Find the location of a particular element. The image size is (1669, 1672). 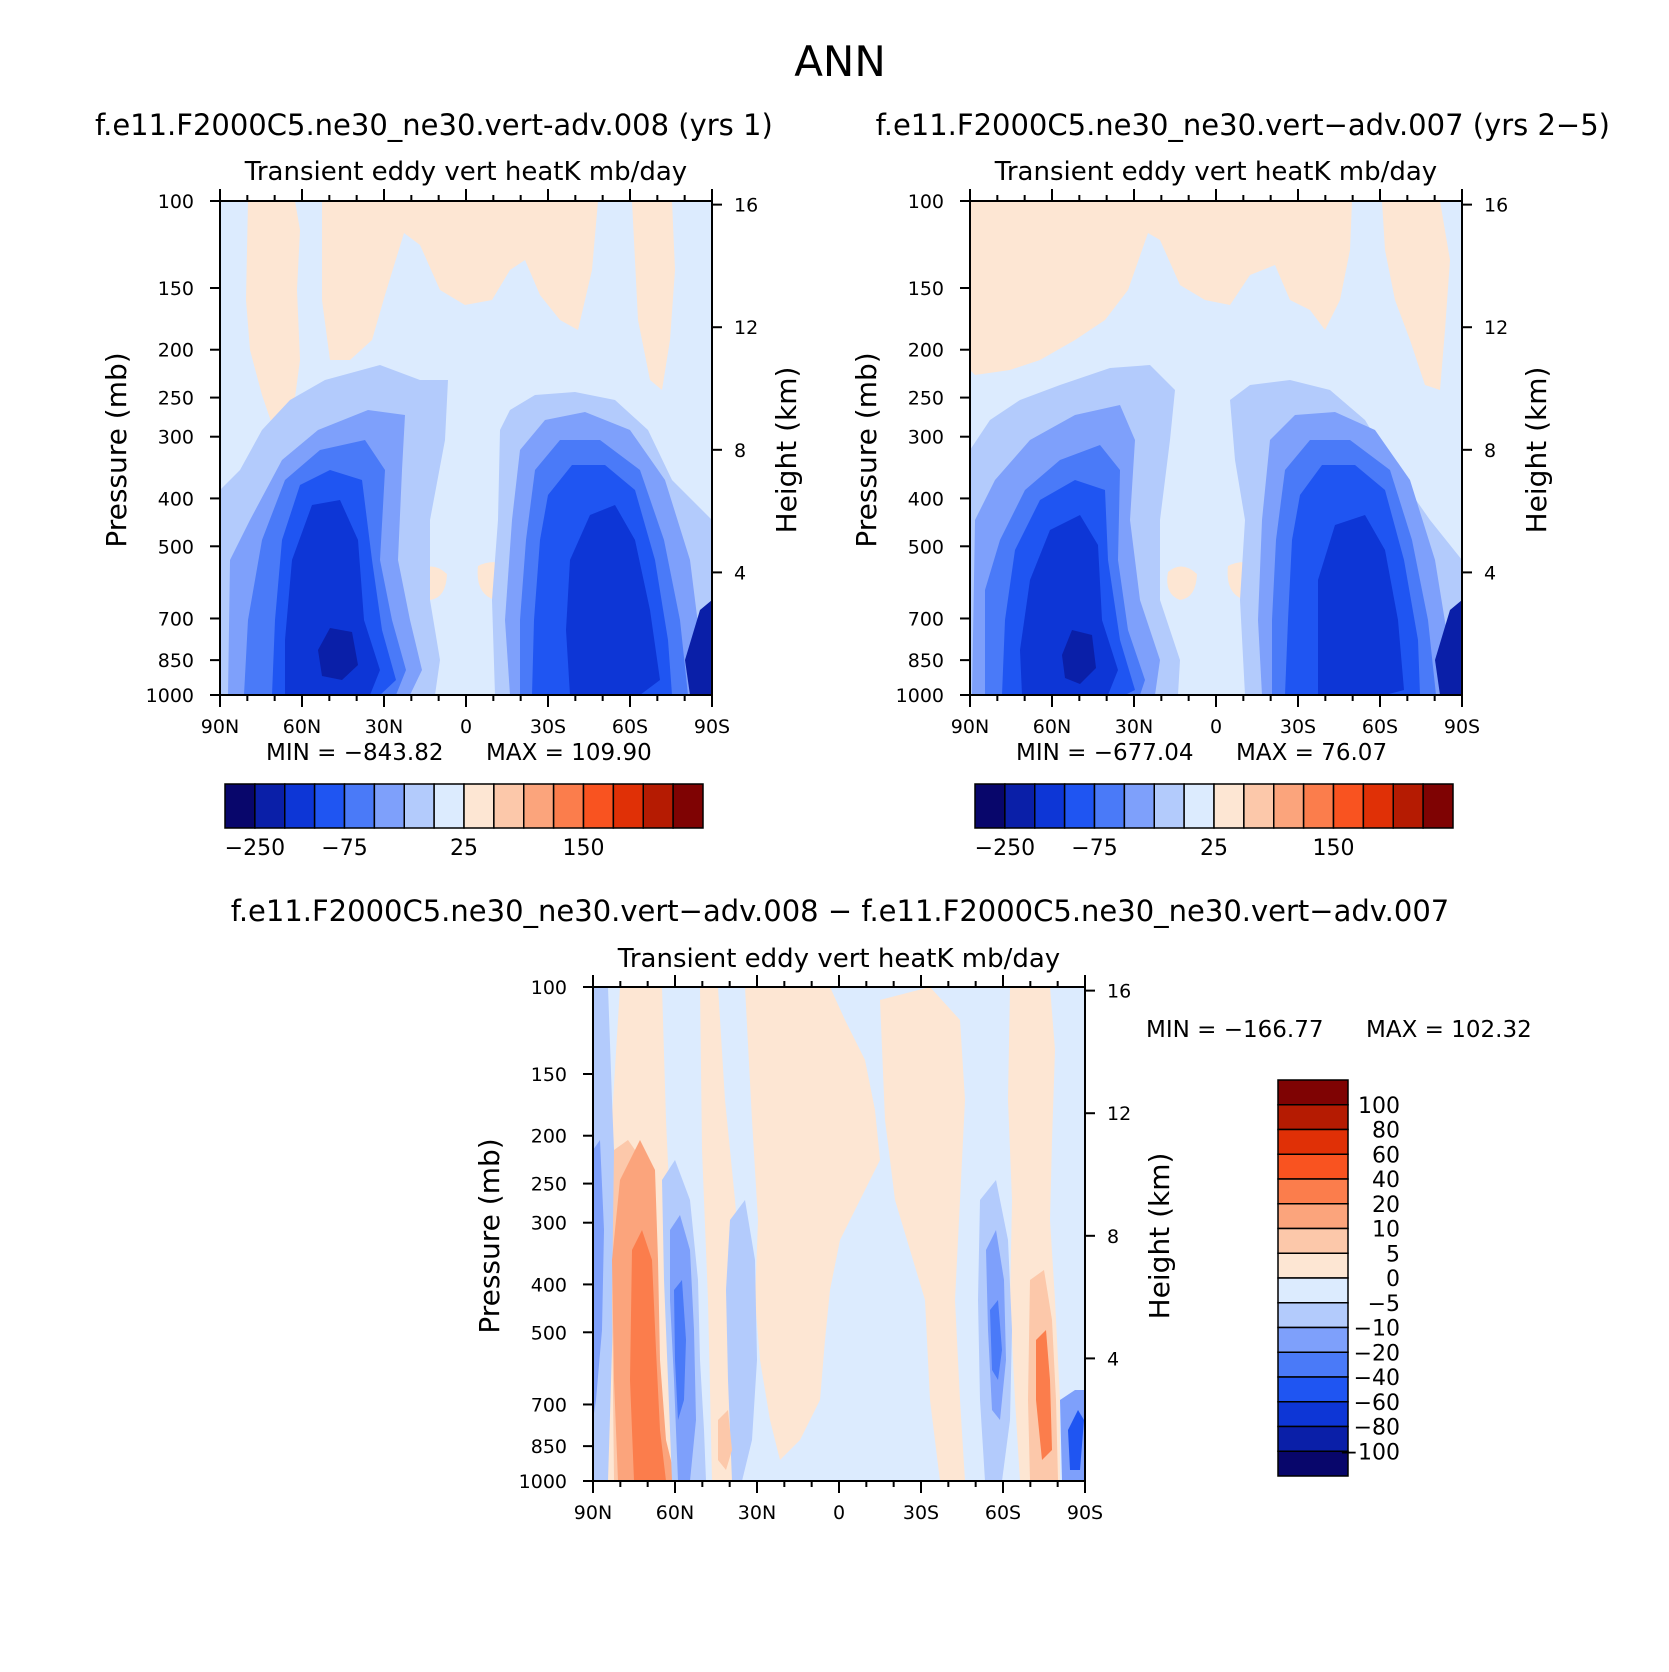

colorbar-label: −10 is located at coordinates (1377, 1329).